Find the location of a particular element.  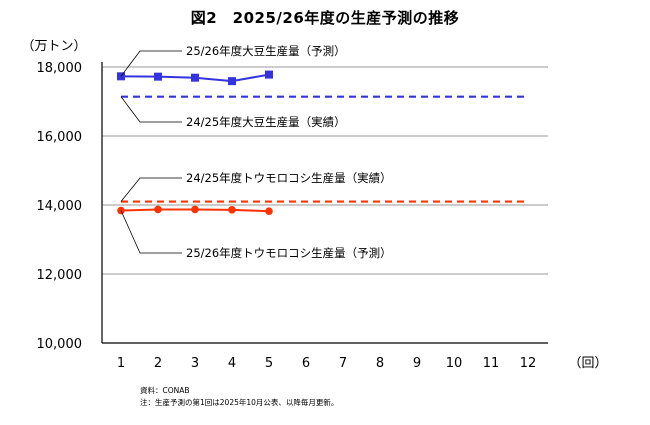

series-label: 25/26年度大豆生産量（予測） is located at coordinates (266, 51).